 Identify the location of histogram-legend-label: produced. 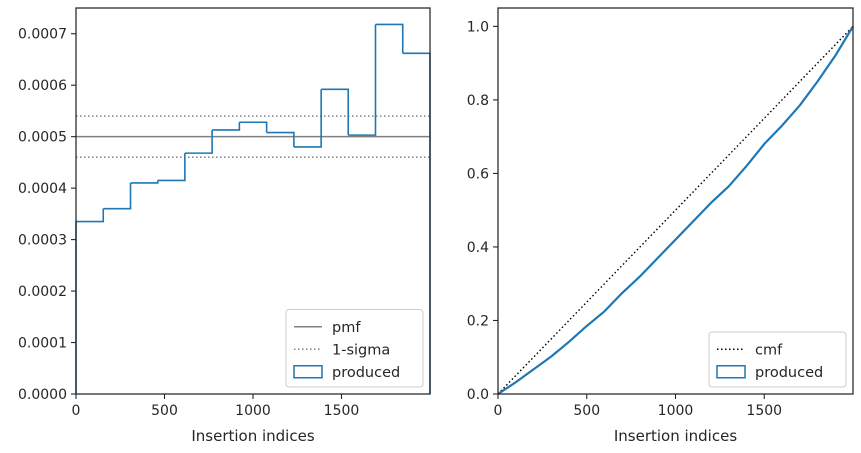
(366, 373).